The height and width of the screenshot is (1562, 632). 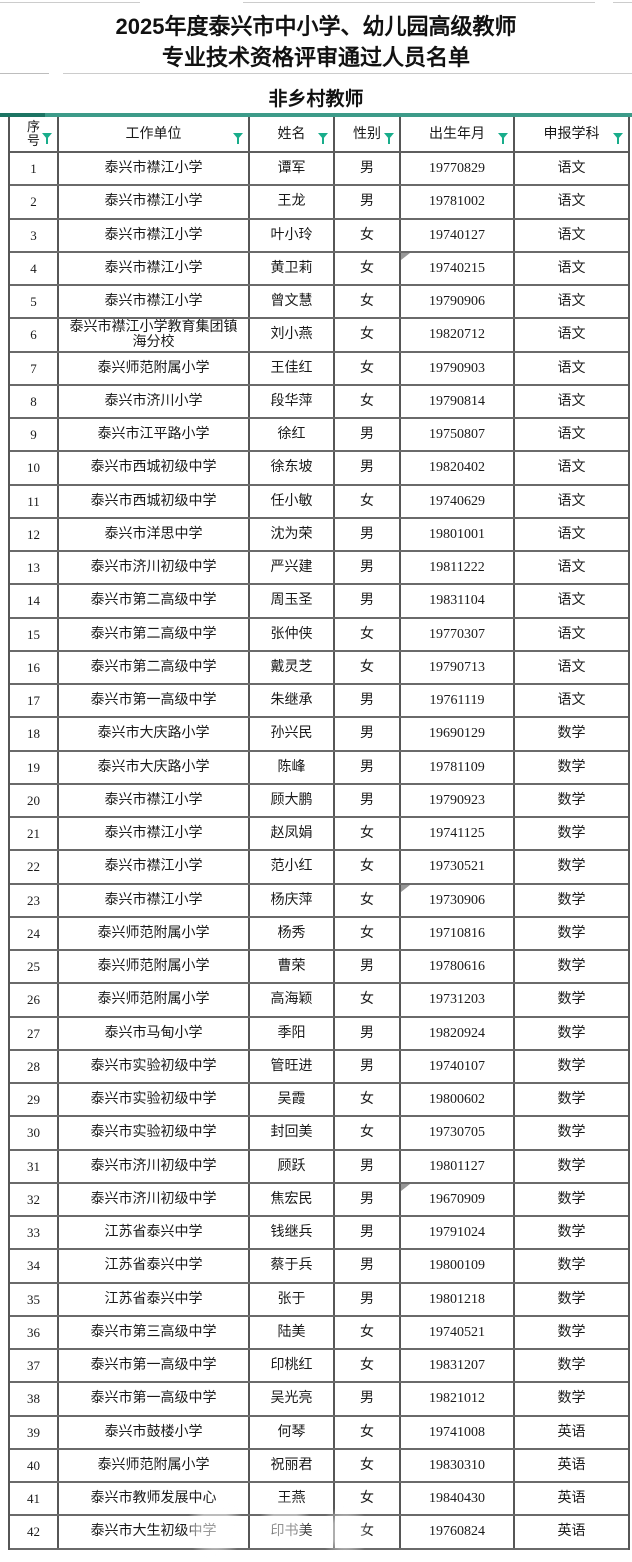 I want to click on table-row: 13 泰兴市济川初级中学 严兴建男 19811222 语文, so click(x=319, y=569).